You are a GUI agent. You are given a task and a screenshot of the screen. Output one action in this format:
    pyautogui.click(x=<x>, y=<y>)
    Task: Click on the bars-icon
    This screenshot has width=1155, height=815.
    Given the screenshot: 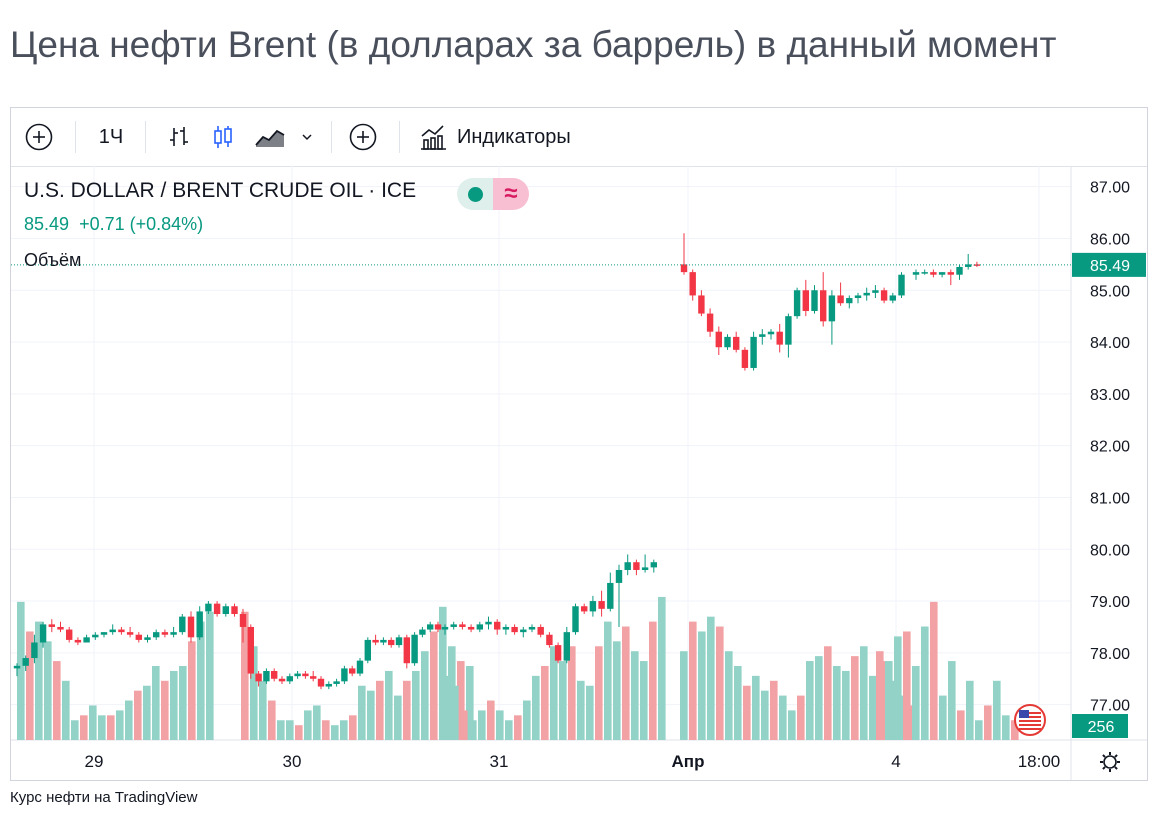 What is the action you would take?
    pyautogui.click(x=179, y=136)
    